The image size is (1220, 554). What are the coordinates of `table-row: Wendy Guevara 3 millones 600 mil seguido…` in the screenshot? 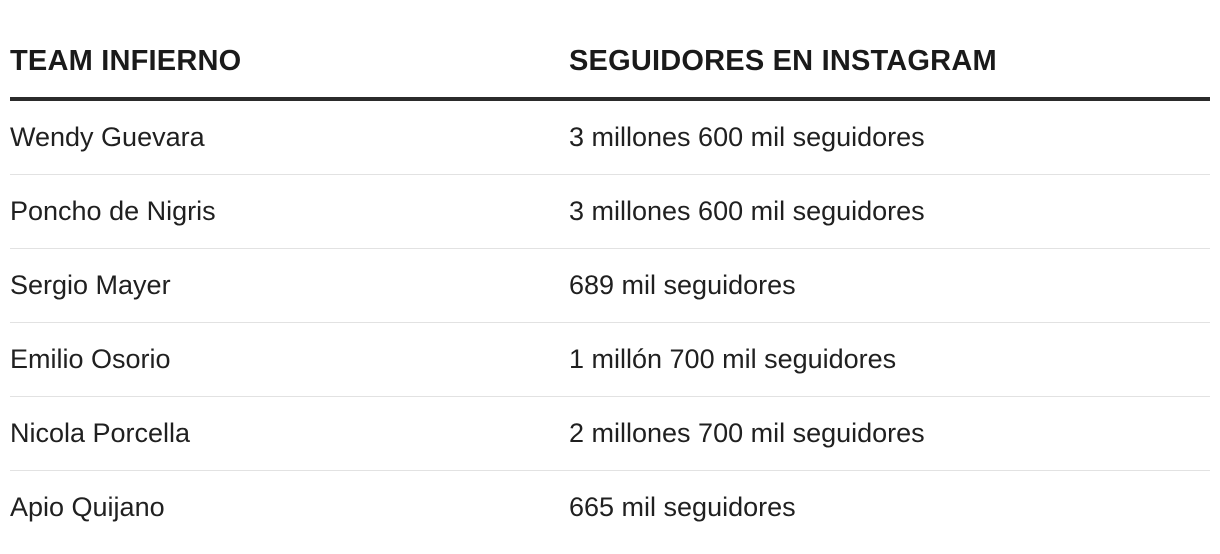 It's located at (610, 137).